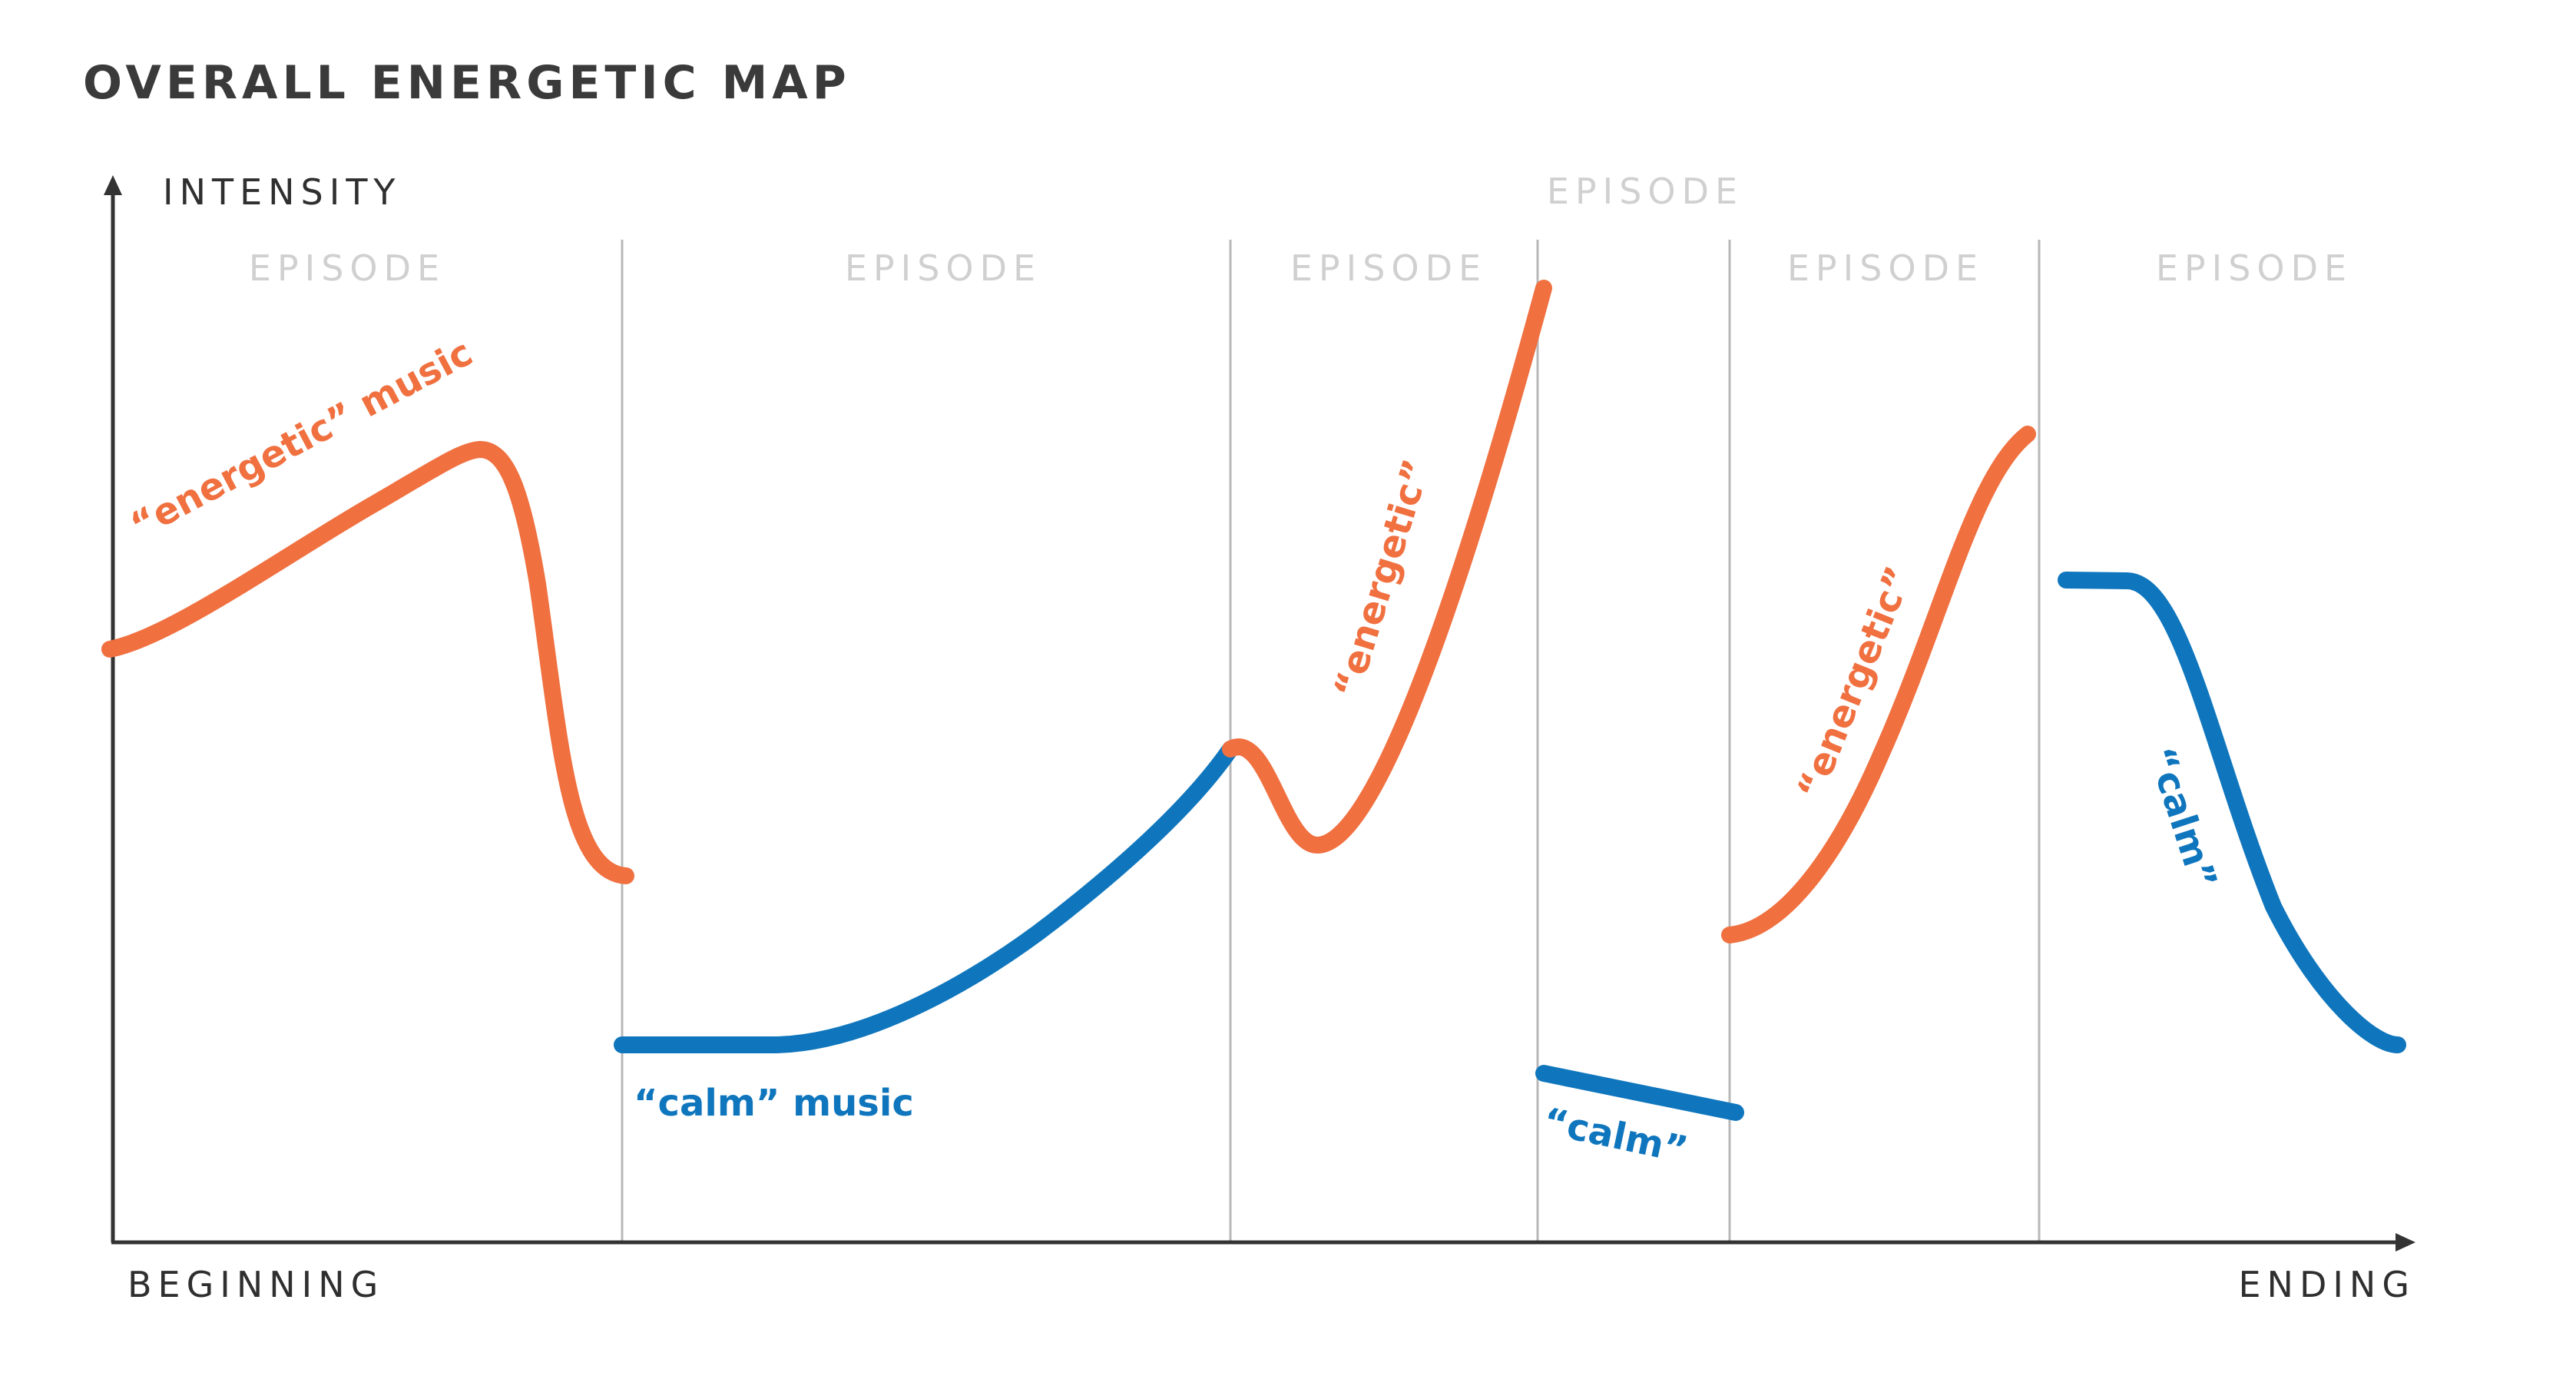 This screenshot has height=1376, width=2576. Describe the element at coordinates (774, 1103) in the screenshot. I see `annotation-calm-music: “calm” music` at that location.